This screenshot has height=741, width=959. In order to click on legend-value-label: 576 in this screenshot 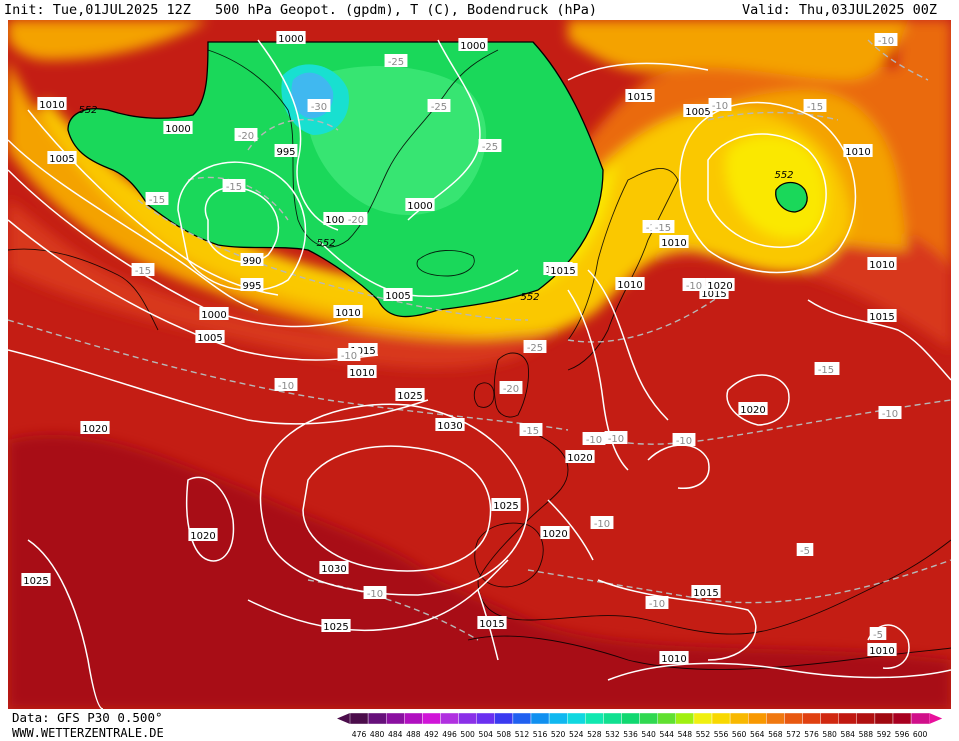, I will do `click(811, 734)`.